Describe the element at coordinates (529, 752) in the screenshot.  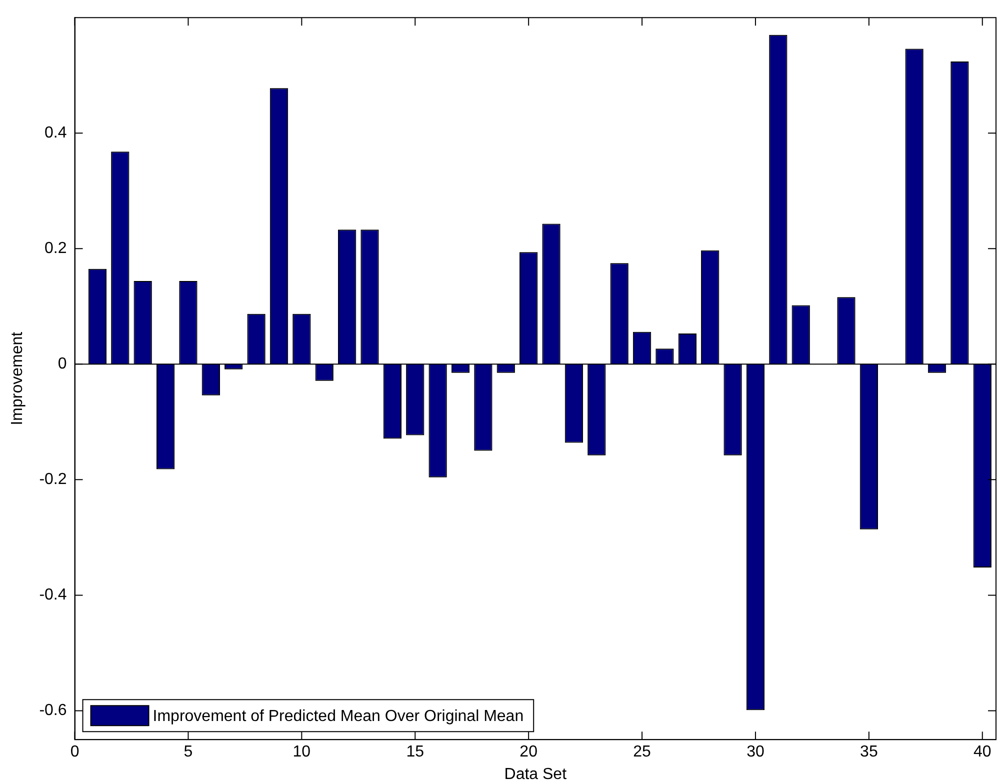
I see `x-tick-label: 20` at that location.